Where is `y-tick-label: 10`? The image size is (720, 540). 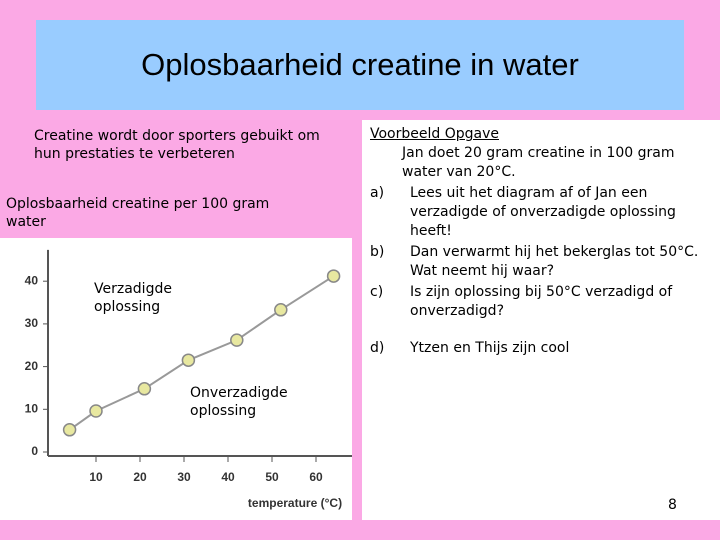
y-tick-label: 10 is located at coordinates (32, 408).